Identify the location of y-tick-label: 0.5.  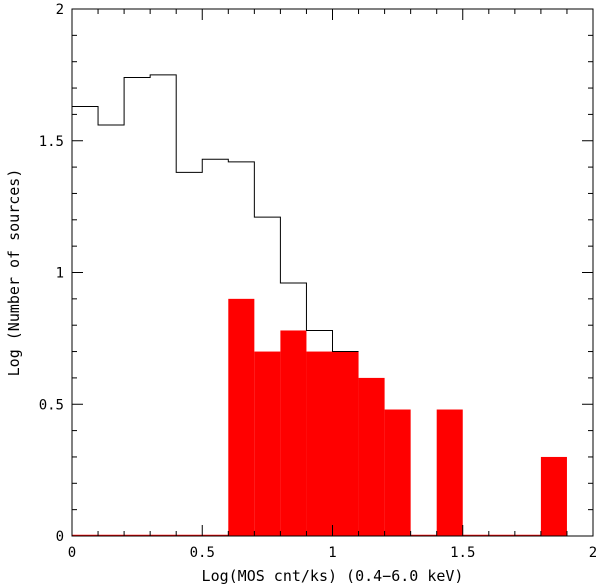
(51, 405).